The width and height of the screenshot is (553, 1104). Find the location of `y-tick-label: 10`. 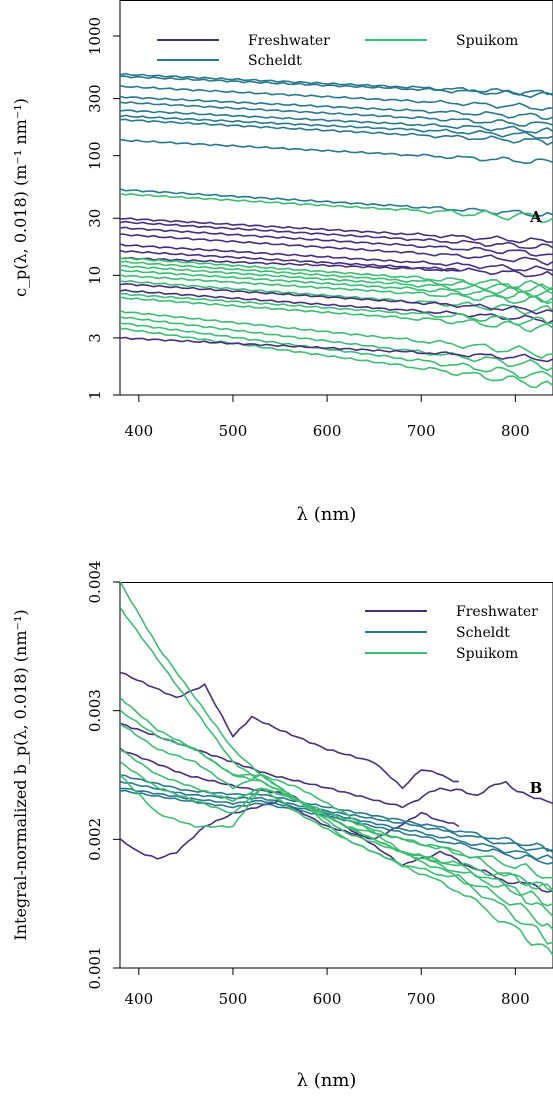

y-tick-label: 10 is located at coordinates (95, 275).